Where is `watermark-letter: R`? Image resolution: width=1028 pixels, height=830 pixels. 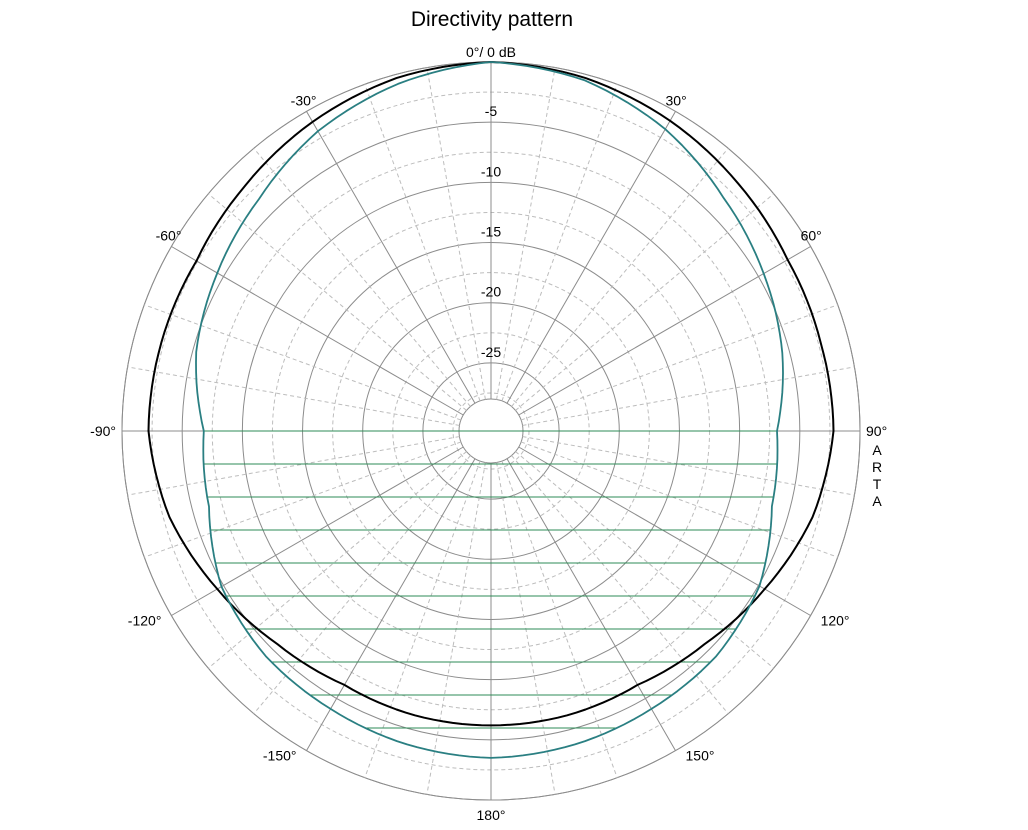
watermark-letter: R is located at coordinates (877, 467).